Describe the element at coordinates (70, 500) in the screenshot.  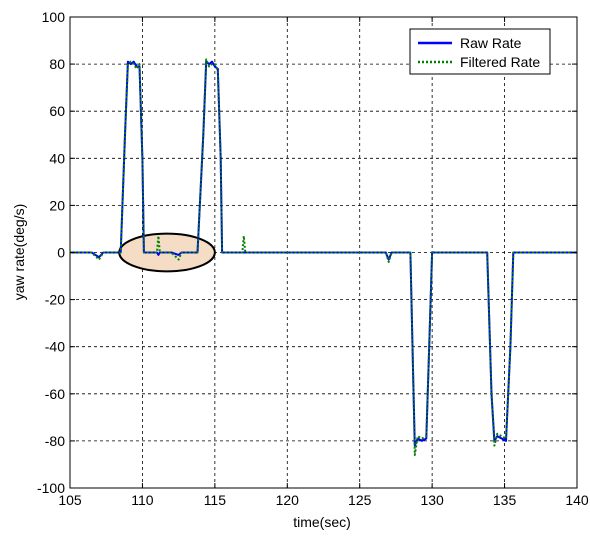
I see `x-tick-label: 105` at that location.